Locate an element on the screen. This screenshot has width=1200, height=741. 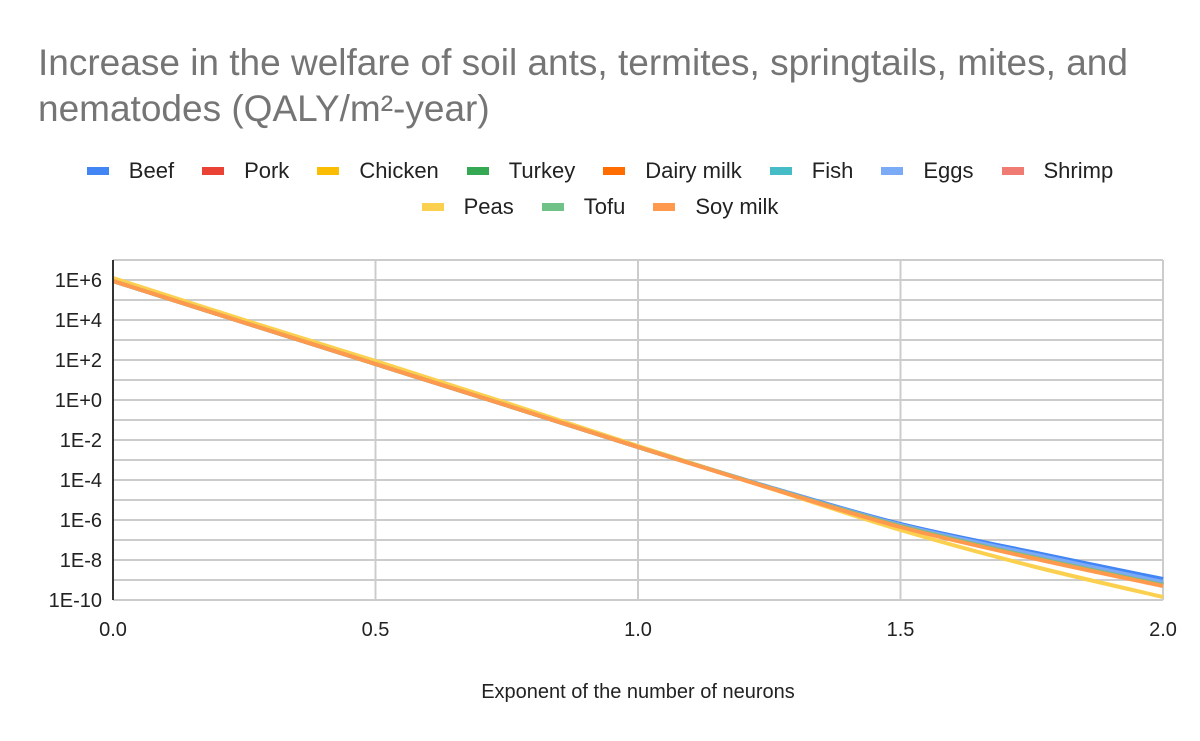
legend-item-shrimp: Shrimp is located at coordinates (1057, 171).